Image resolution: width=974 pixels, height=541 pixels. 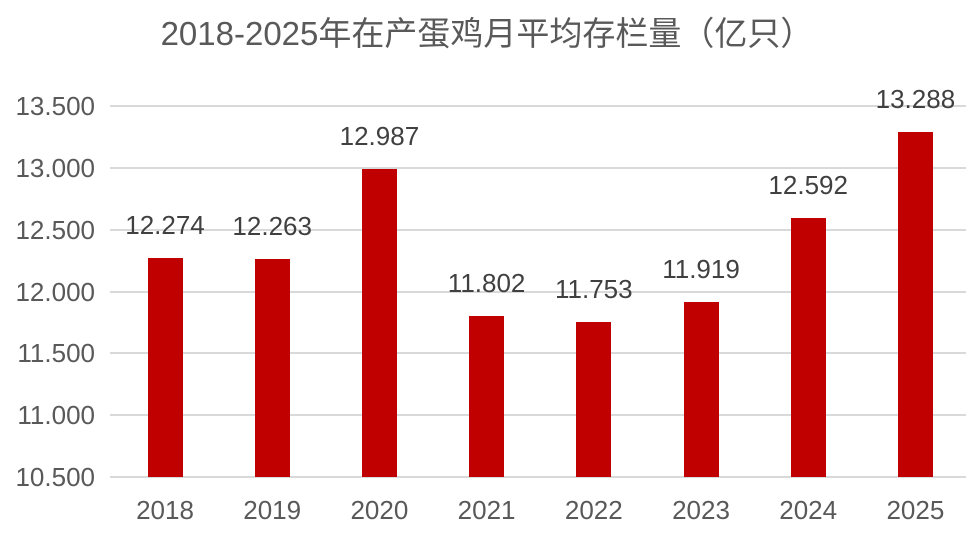 I want to click on y-axis-tick-label: 13.000, so click(x=55, y=167).